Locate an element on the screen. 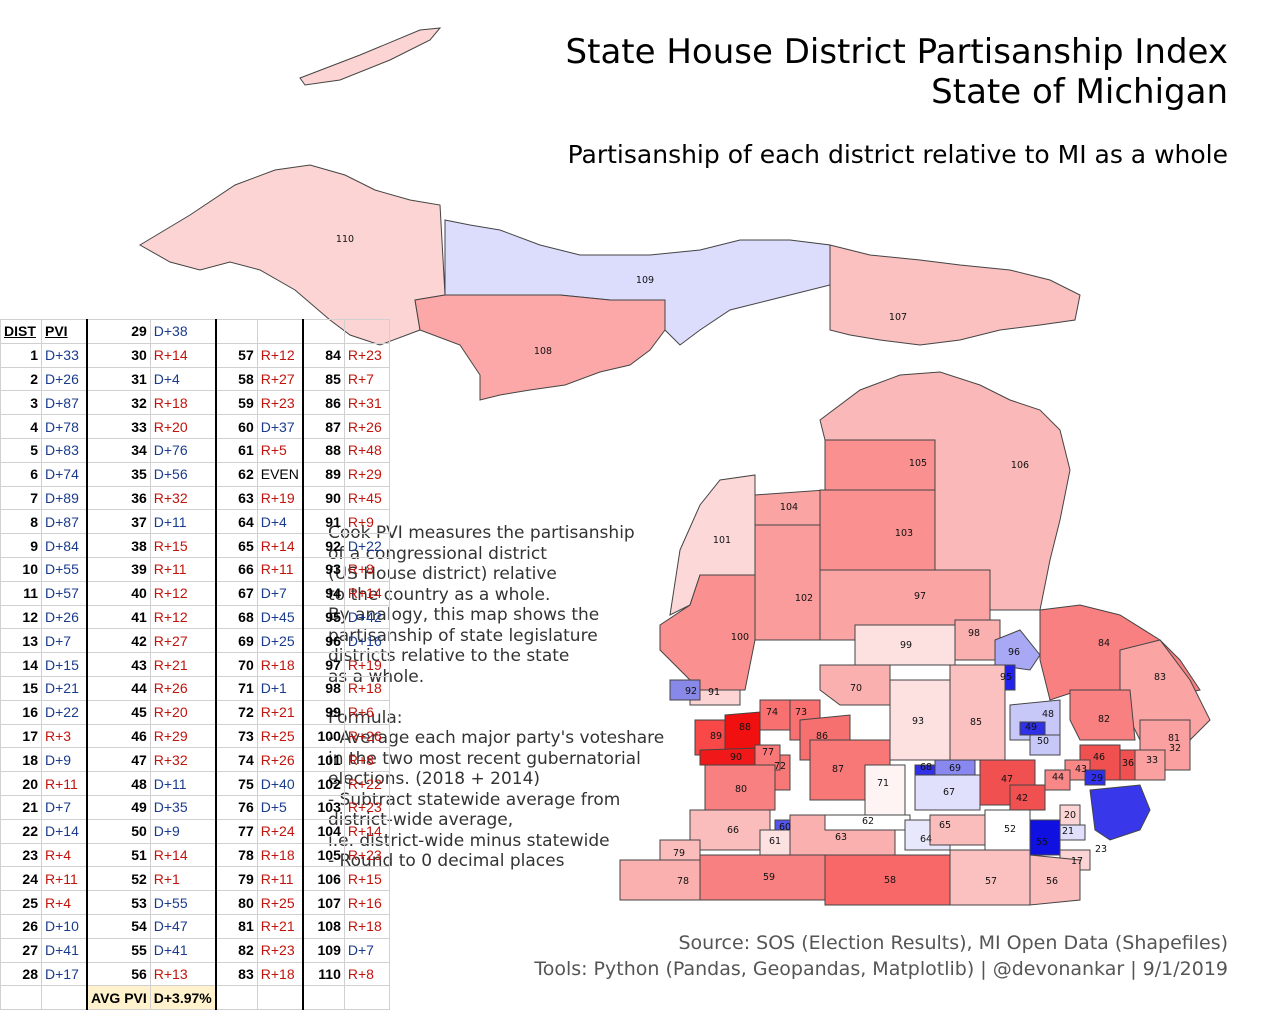 The height and width of the screenshot is (1010, 1268). svg-text: 89 is located at coordinates (716, 736).